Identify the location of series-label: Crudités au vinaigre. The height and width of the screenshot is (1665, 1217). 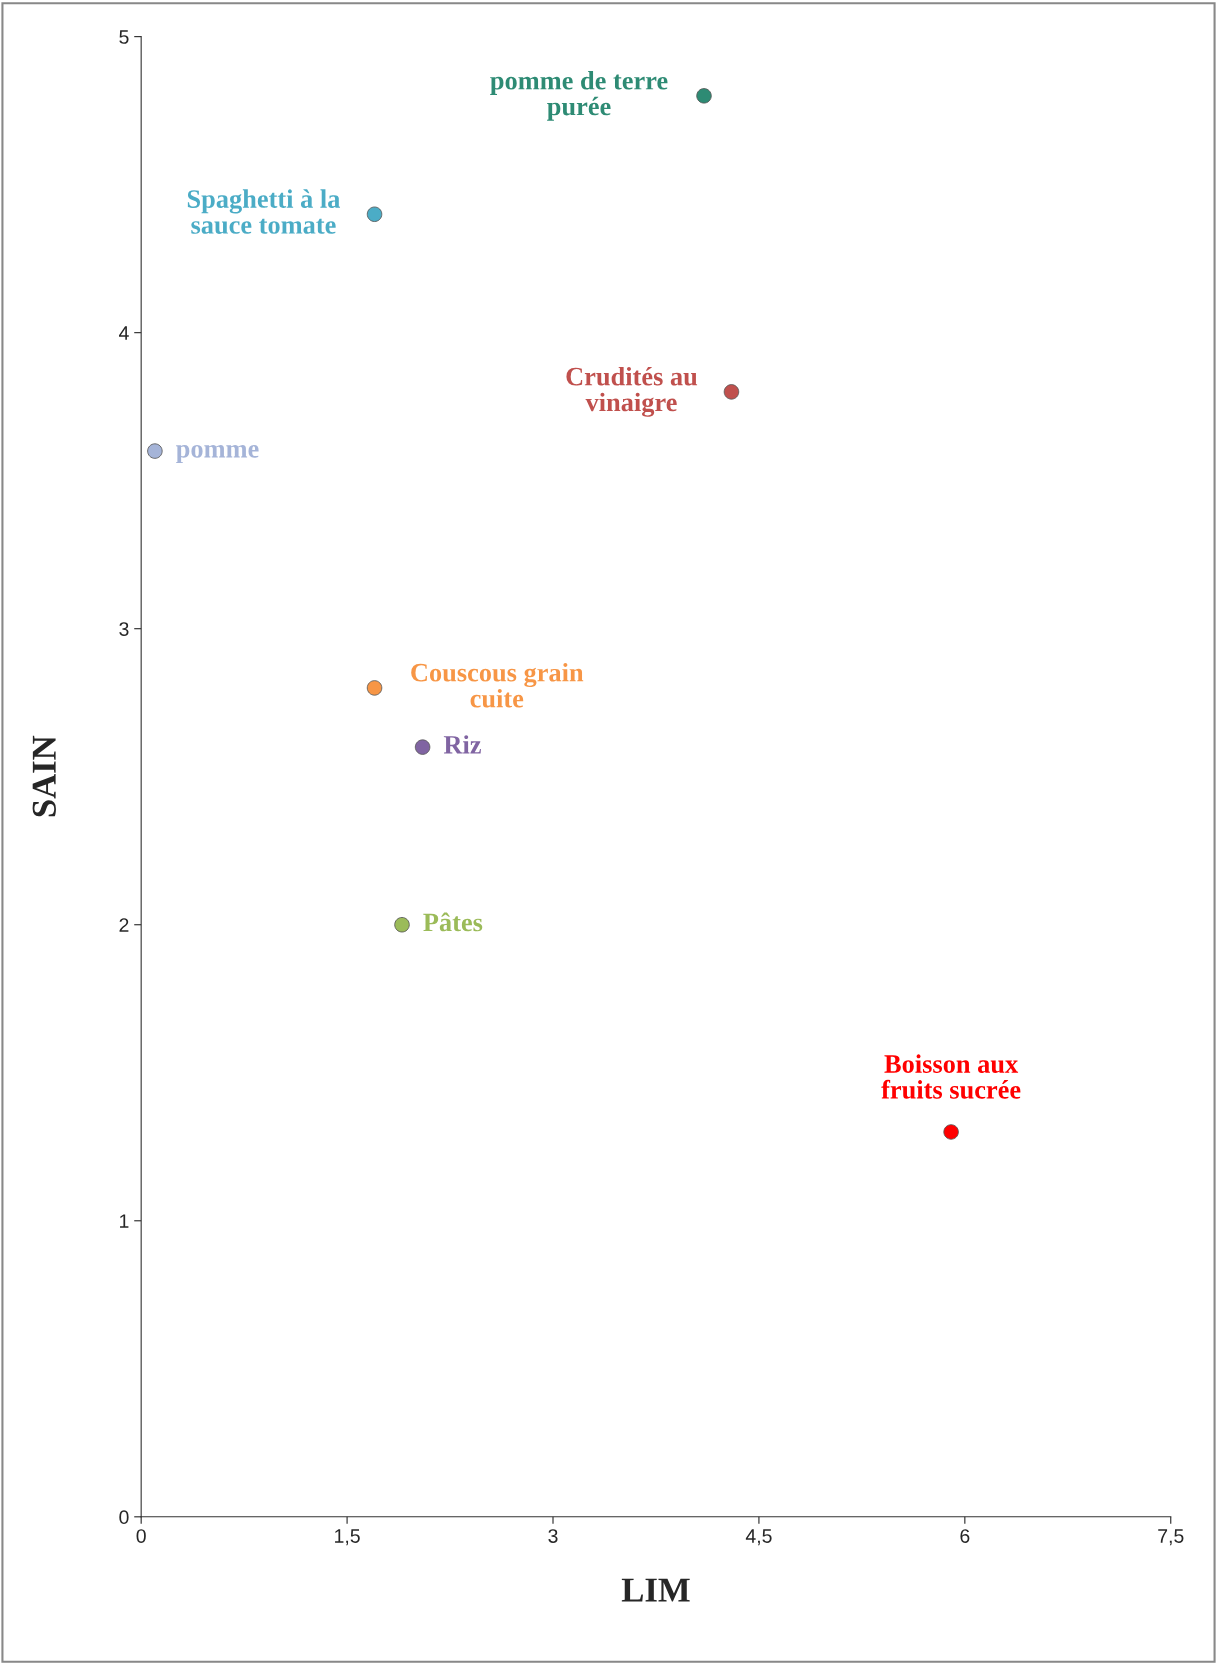
(632, 391).